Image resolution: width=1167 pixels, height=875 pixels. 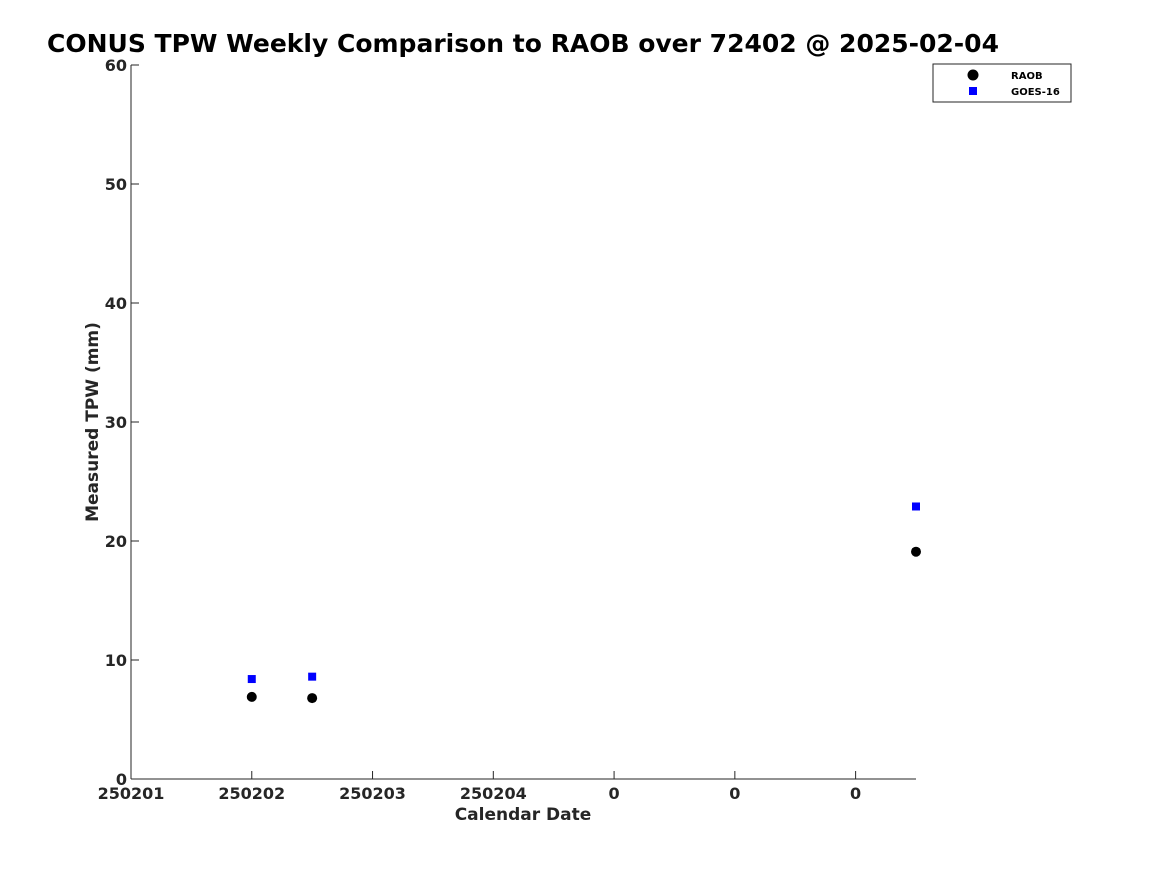 I want to click on legend-label: GOES-16, so click(x=1035, y=92).